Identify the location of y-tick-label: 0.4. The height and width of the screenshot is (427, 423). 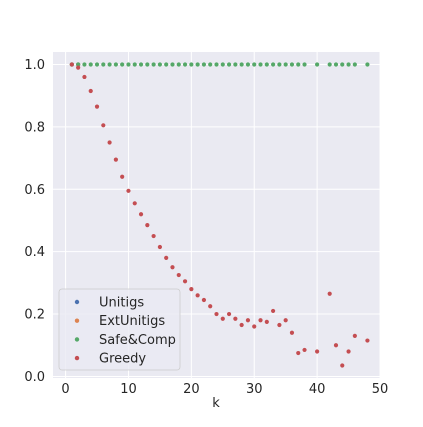
(34, 252).